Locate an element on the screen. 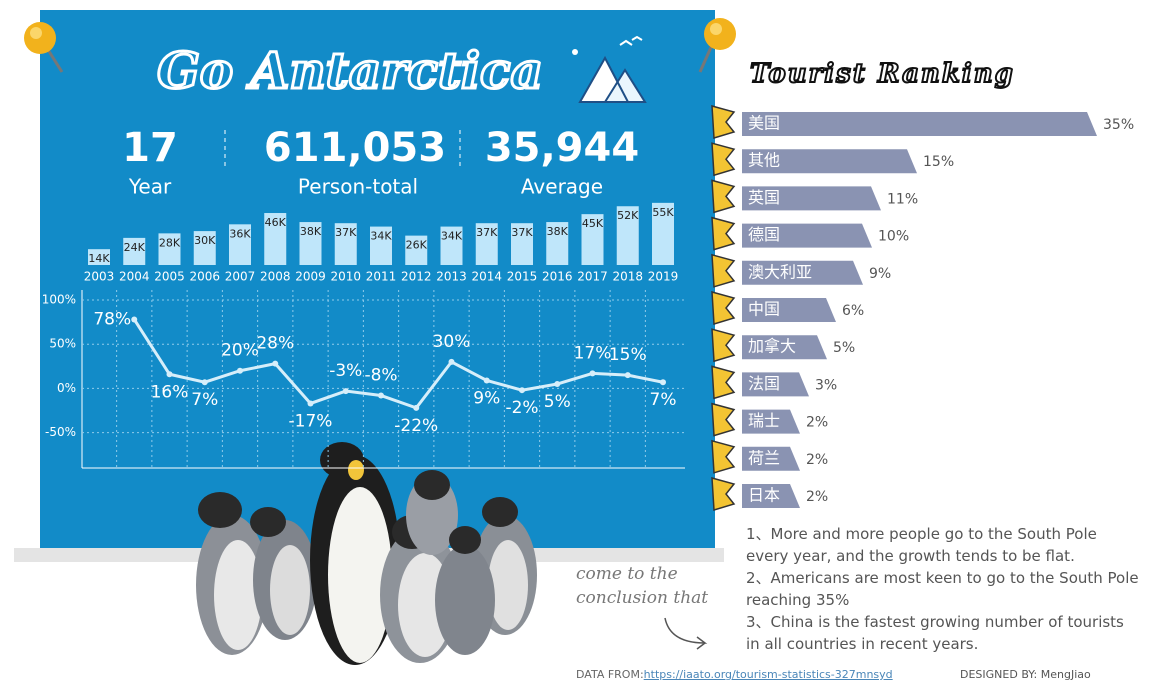 The height and width of the screenshot is (700, 1150). data-label: 17% is located at coordinates (593, 353).